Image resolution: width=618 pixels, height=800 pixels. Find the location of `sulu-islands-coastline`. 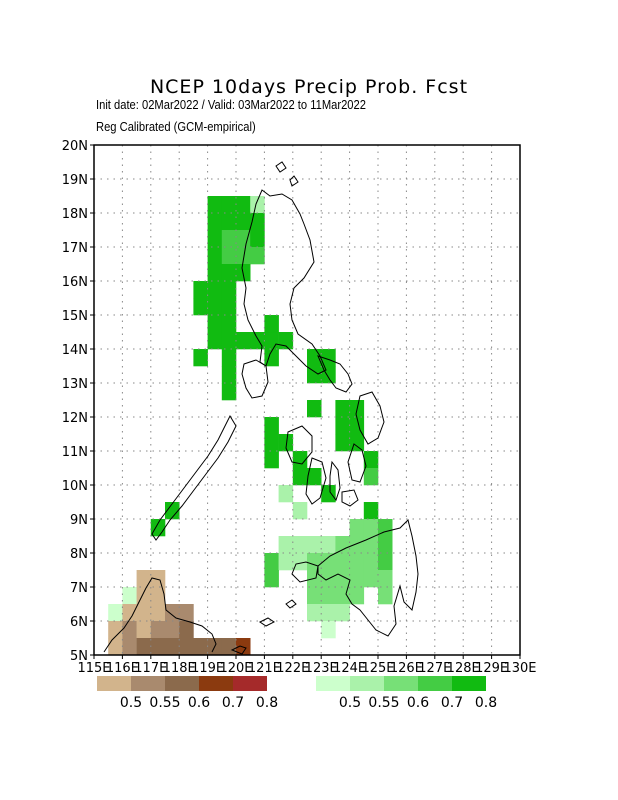

sulu-islands-coastline is located at coordinates (263, 627).